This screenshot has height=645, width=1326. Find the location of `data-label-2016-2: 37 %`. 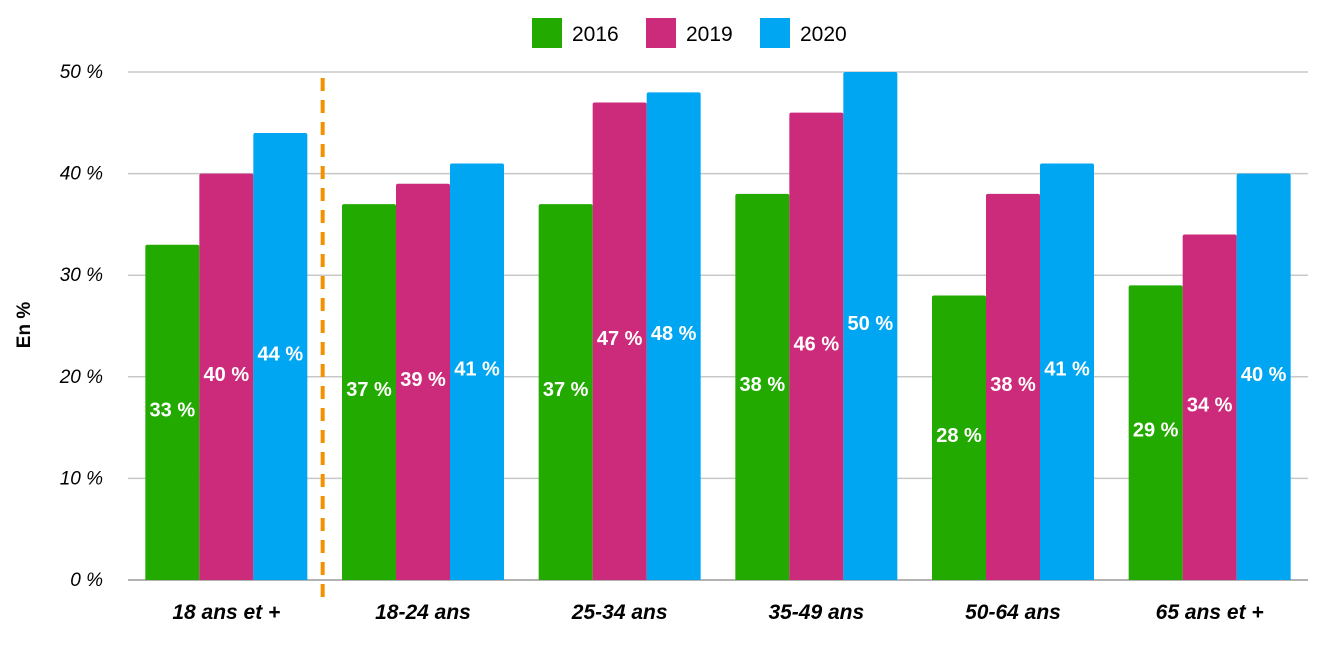

data-label-2016-2: 37 % is located at coordinates (566, 390).